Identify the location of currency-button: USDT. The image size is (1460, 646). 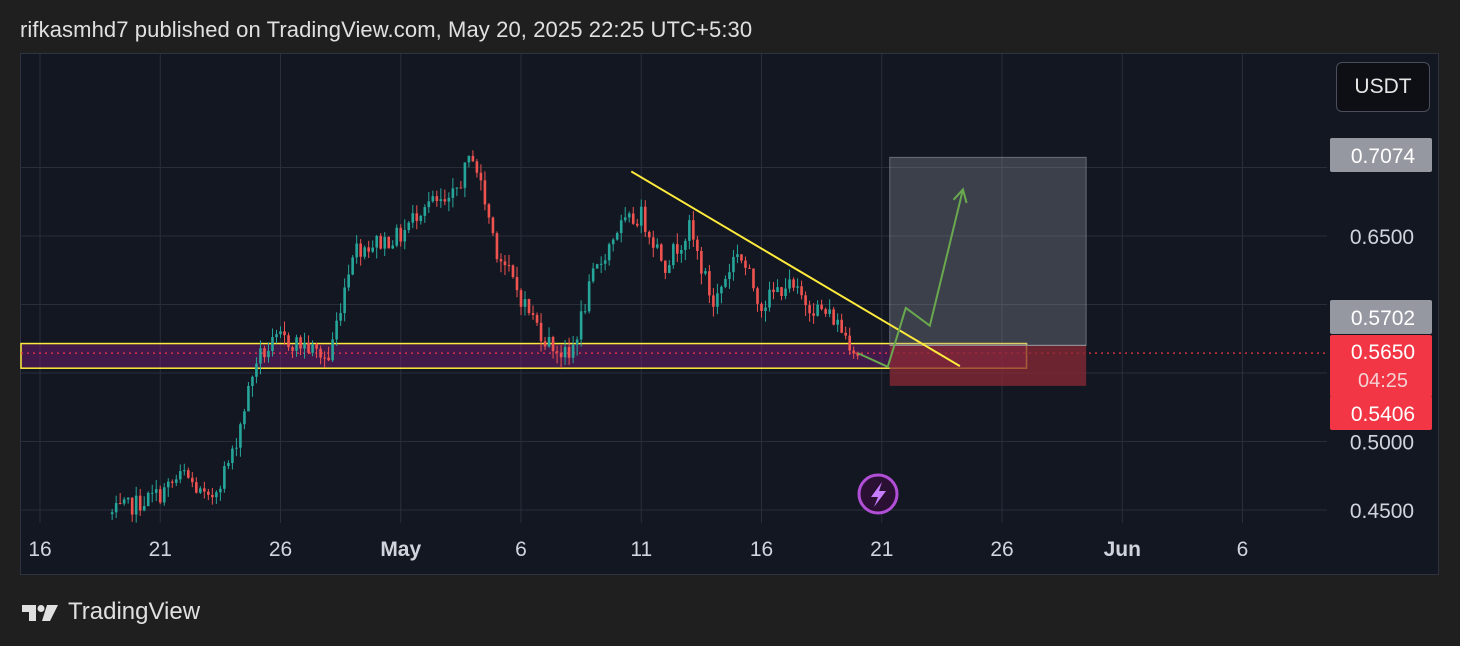
(1383, 87).